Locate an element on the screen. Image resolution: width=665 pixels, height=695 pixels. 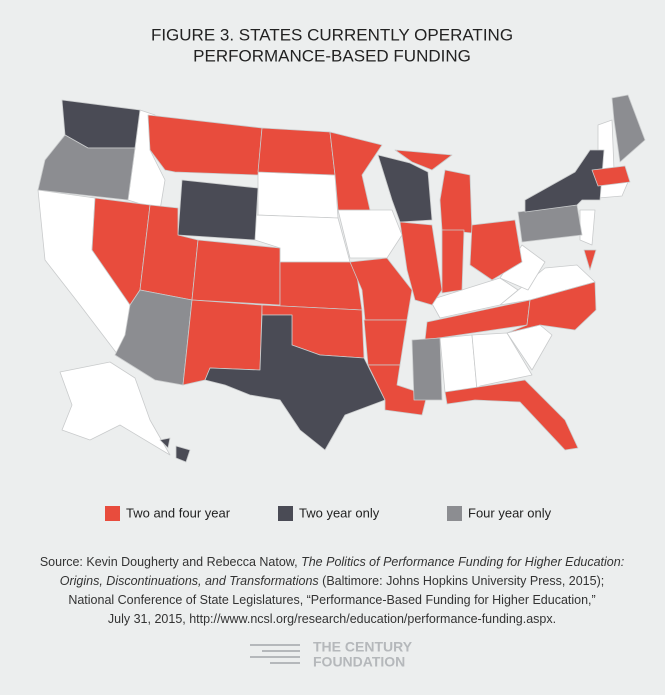
logo-text: FOUNDATION is located at coordinates (359, 662).